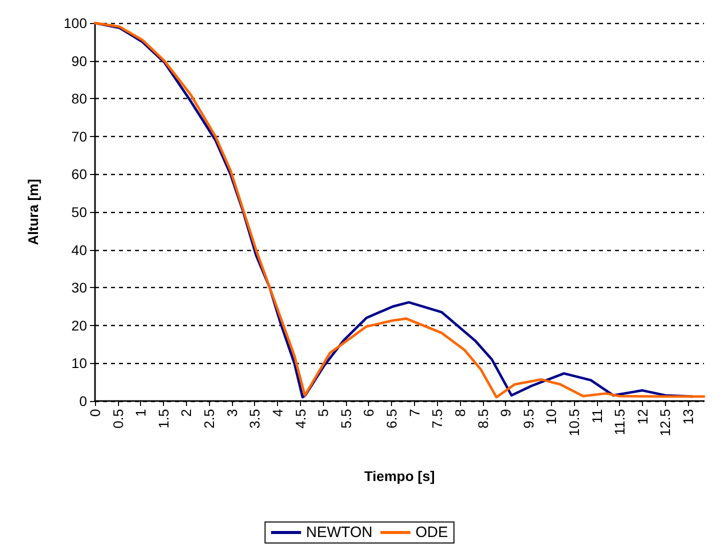  I want to click on legend-label: NEWTON, so click(339, 532).